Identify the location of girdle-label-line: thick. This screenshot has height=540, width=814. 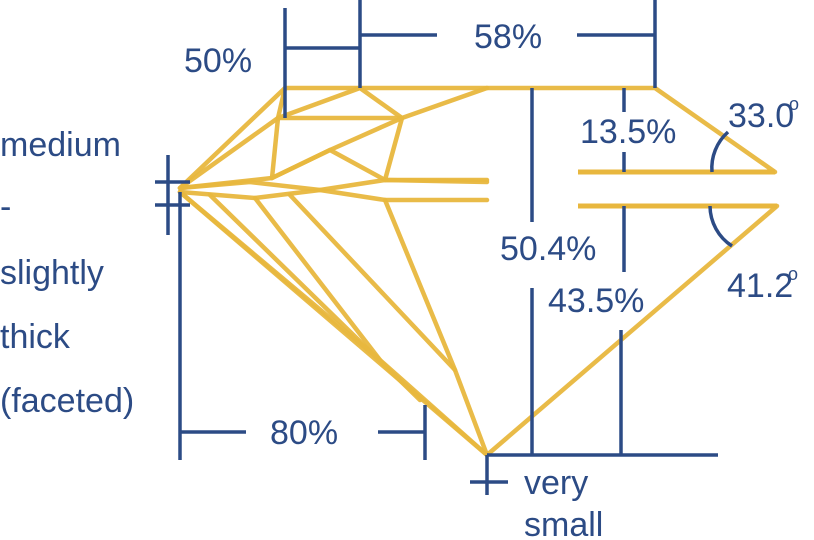
(35, 337).